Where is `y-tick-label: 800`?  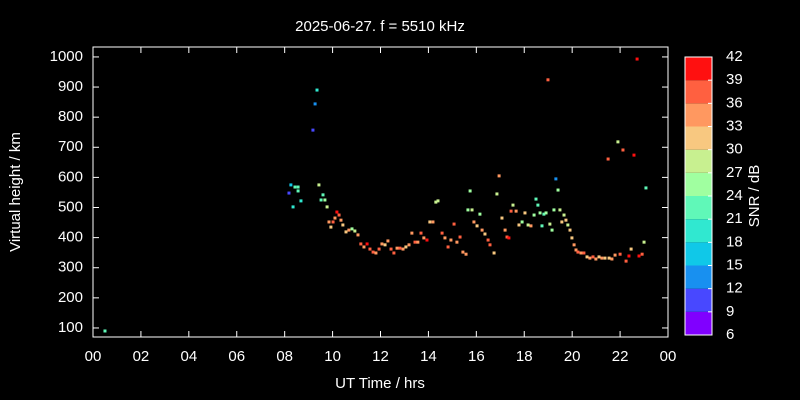
y-tick-label: 800 is located at coordinates (70, 116).